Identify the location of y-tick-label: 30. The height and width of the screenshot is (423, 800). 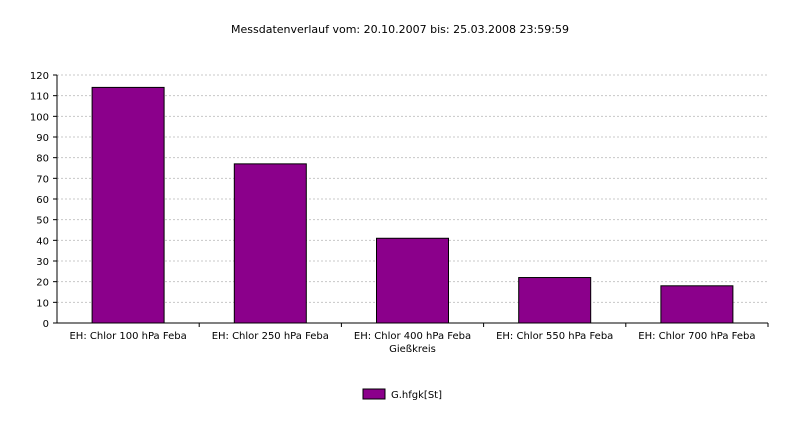
(42, 262).